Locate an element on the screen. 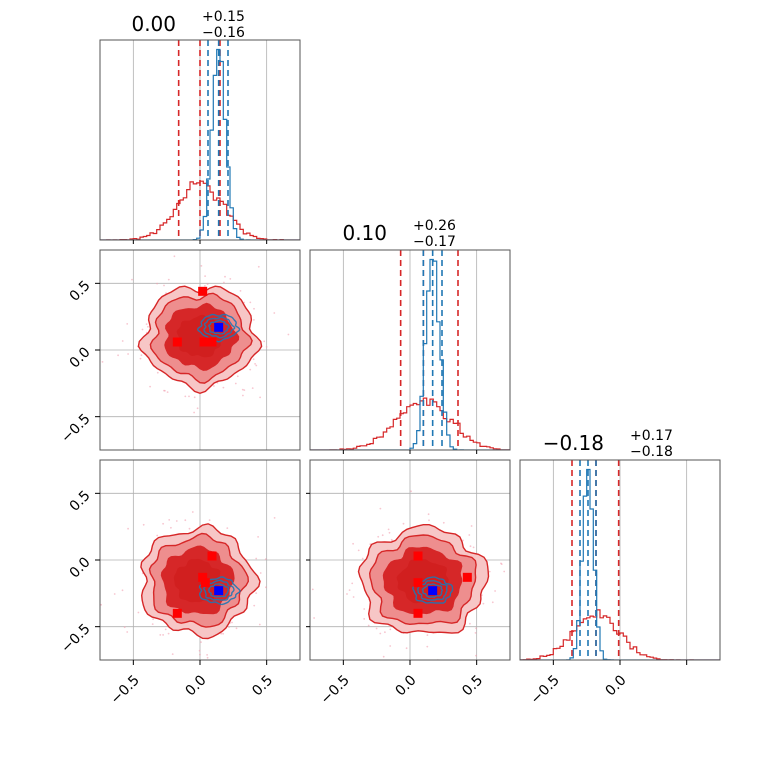  title-param-3-minus: −0.18 is located at coordinates (651, 452).